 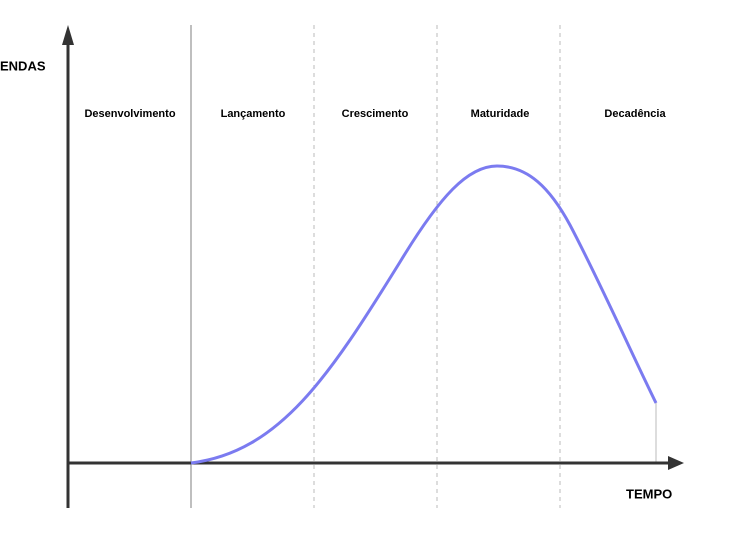 I want to click on x-arrow, so click(x=676, y=463).